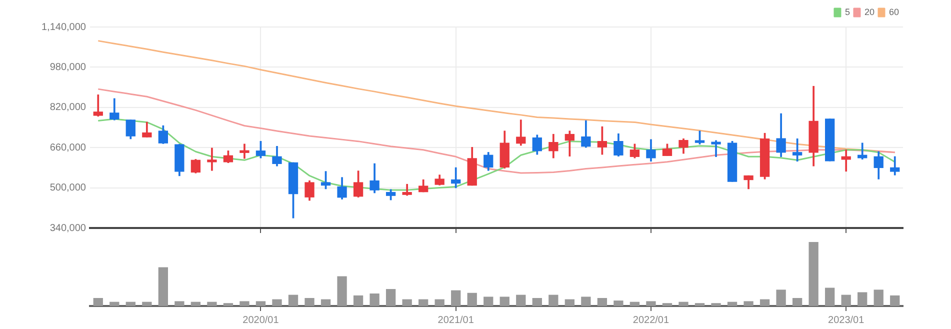 The width and height of the screenshot is (951, 329). What do you see at coordinates (68, 148) in the screenshot?
I see `y-tick-label: 660,000` at bounding box center [68, 148].